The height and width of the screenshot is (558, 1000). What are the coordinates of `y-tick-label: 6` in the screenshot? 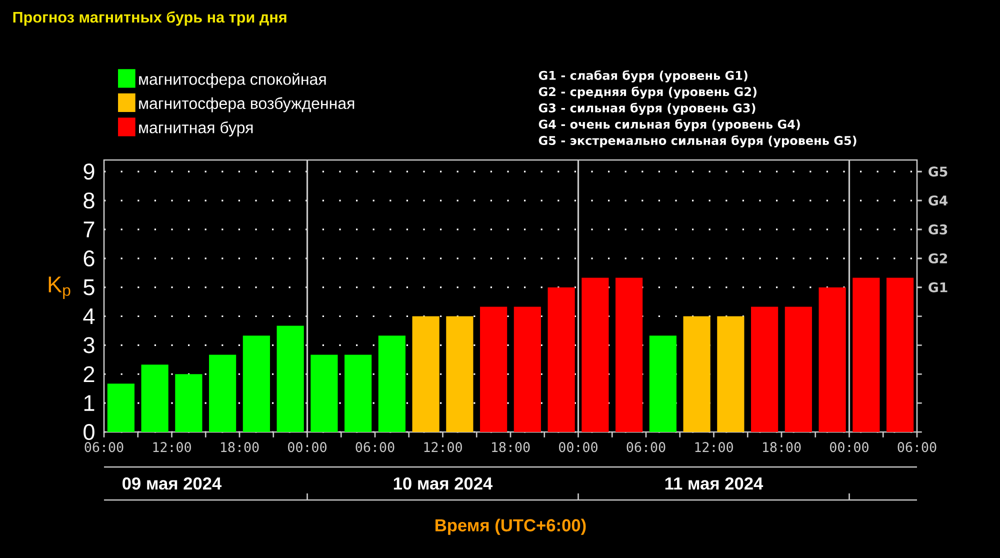 It's located at (89, 258).